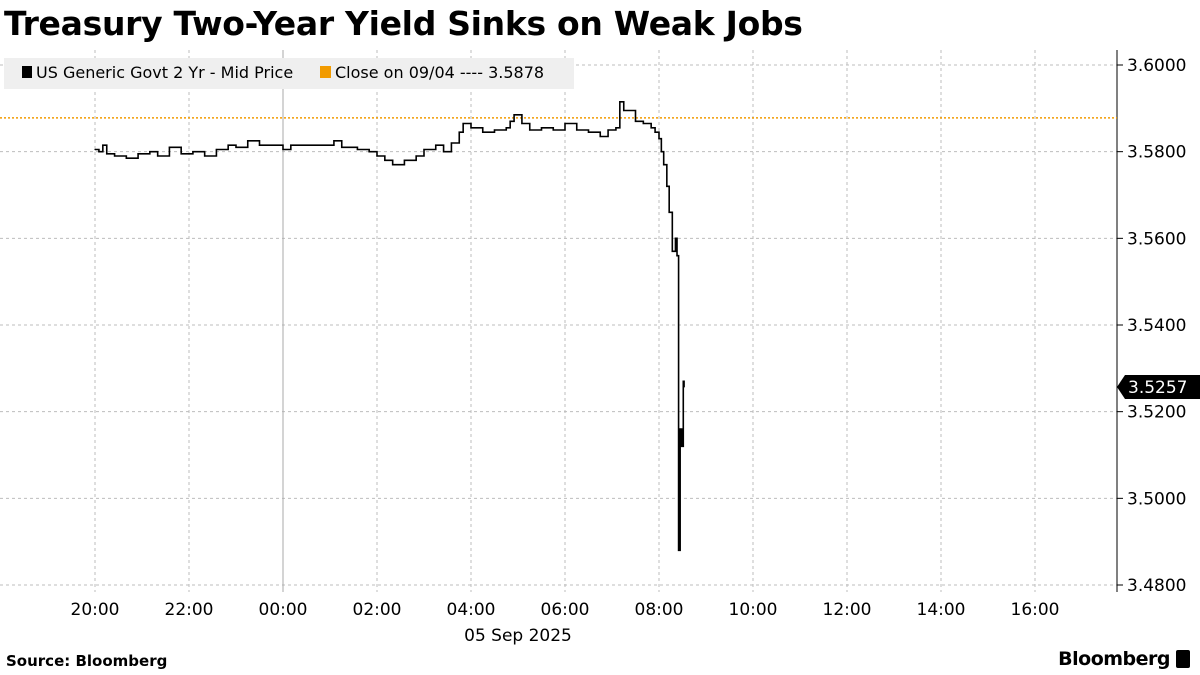  I want to click on legend-label-close: Close on 09/04 ---- 3.5878, so click(439, 72).